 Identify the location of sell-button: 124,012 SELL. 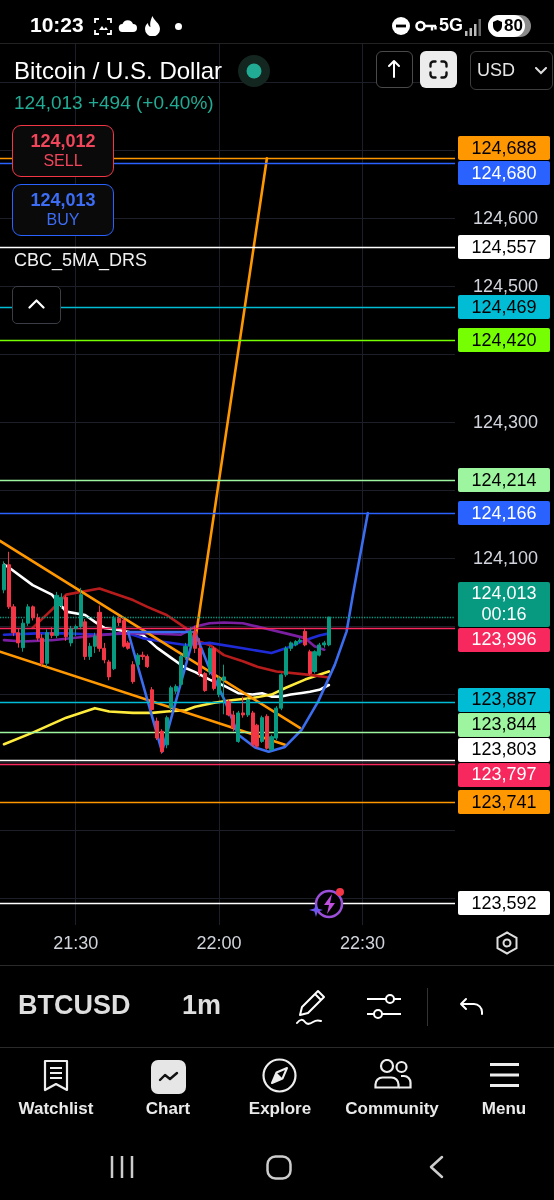
(63, 151).